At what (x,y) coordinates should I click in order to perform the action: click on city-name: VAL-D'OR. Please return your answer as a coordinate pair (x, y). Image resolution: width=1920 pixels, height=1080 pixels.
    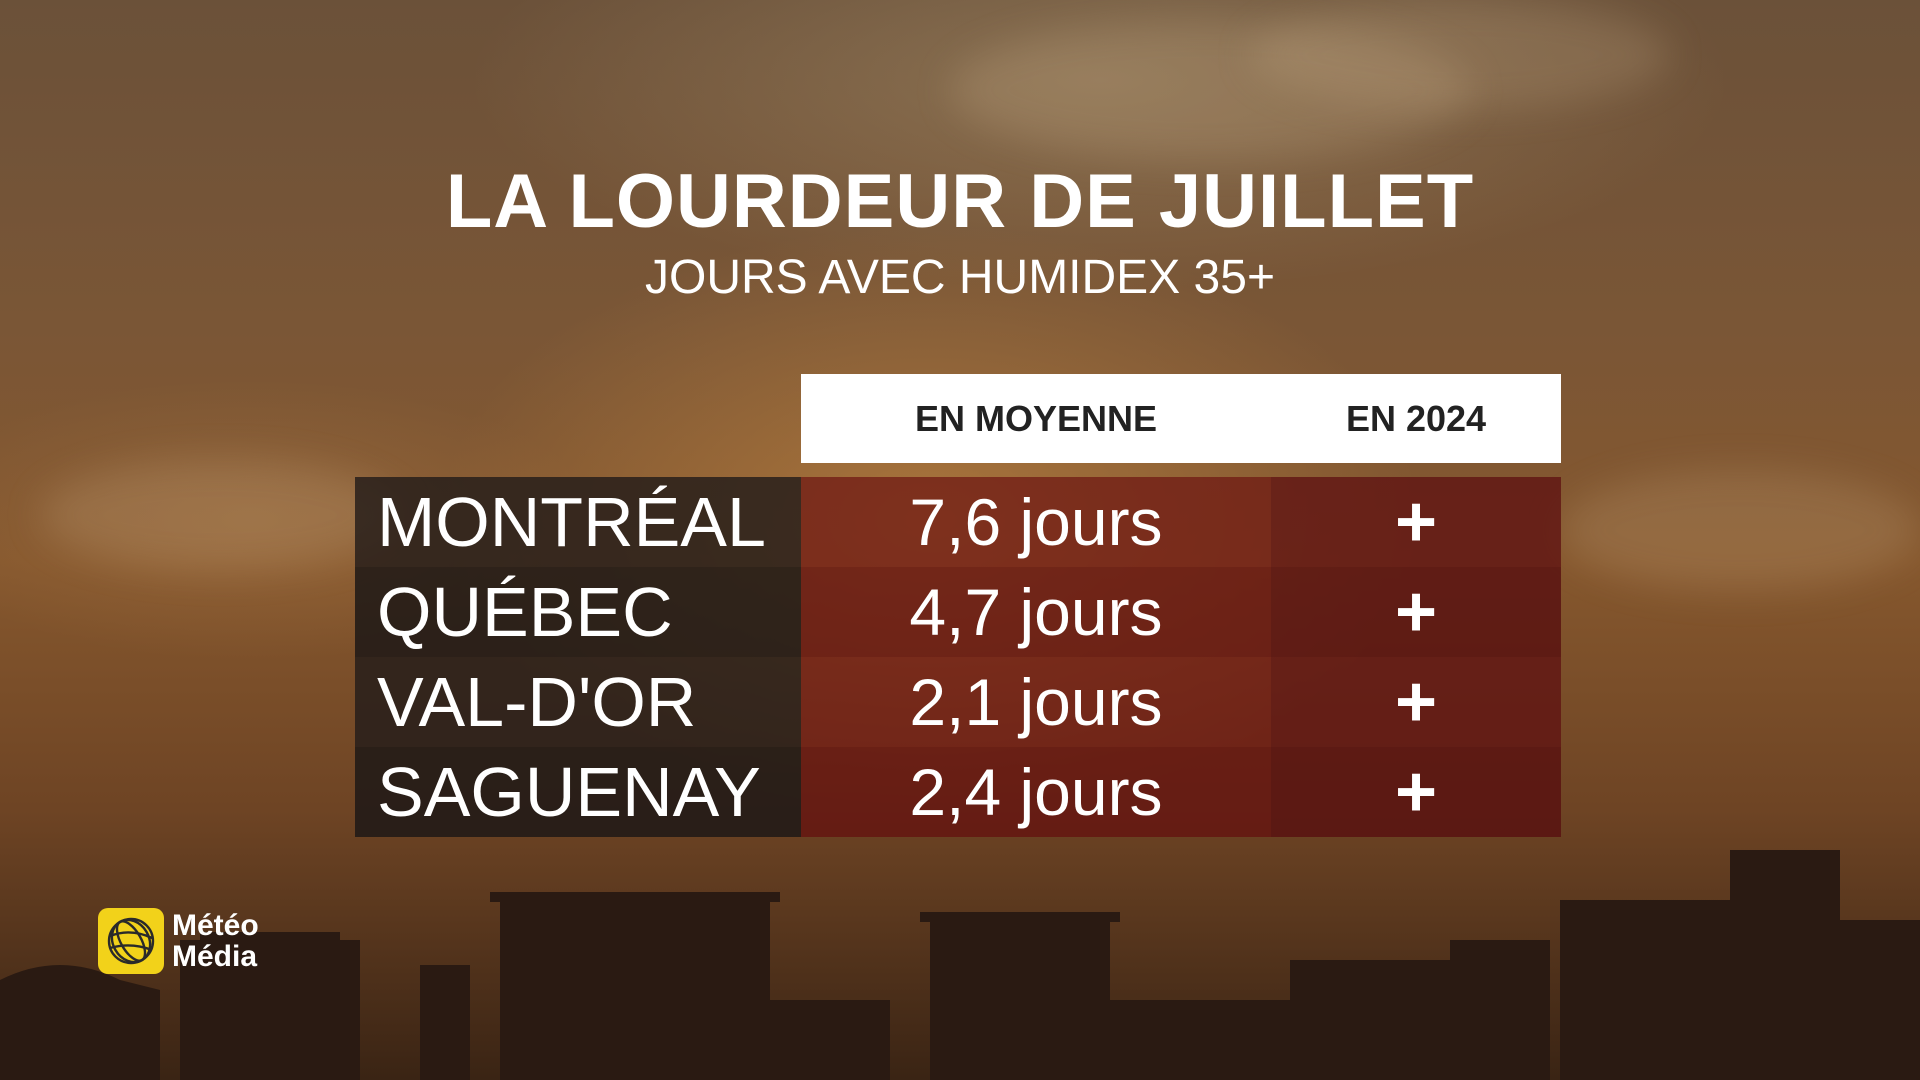
    Looking at the image, I should click on (578, 702).